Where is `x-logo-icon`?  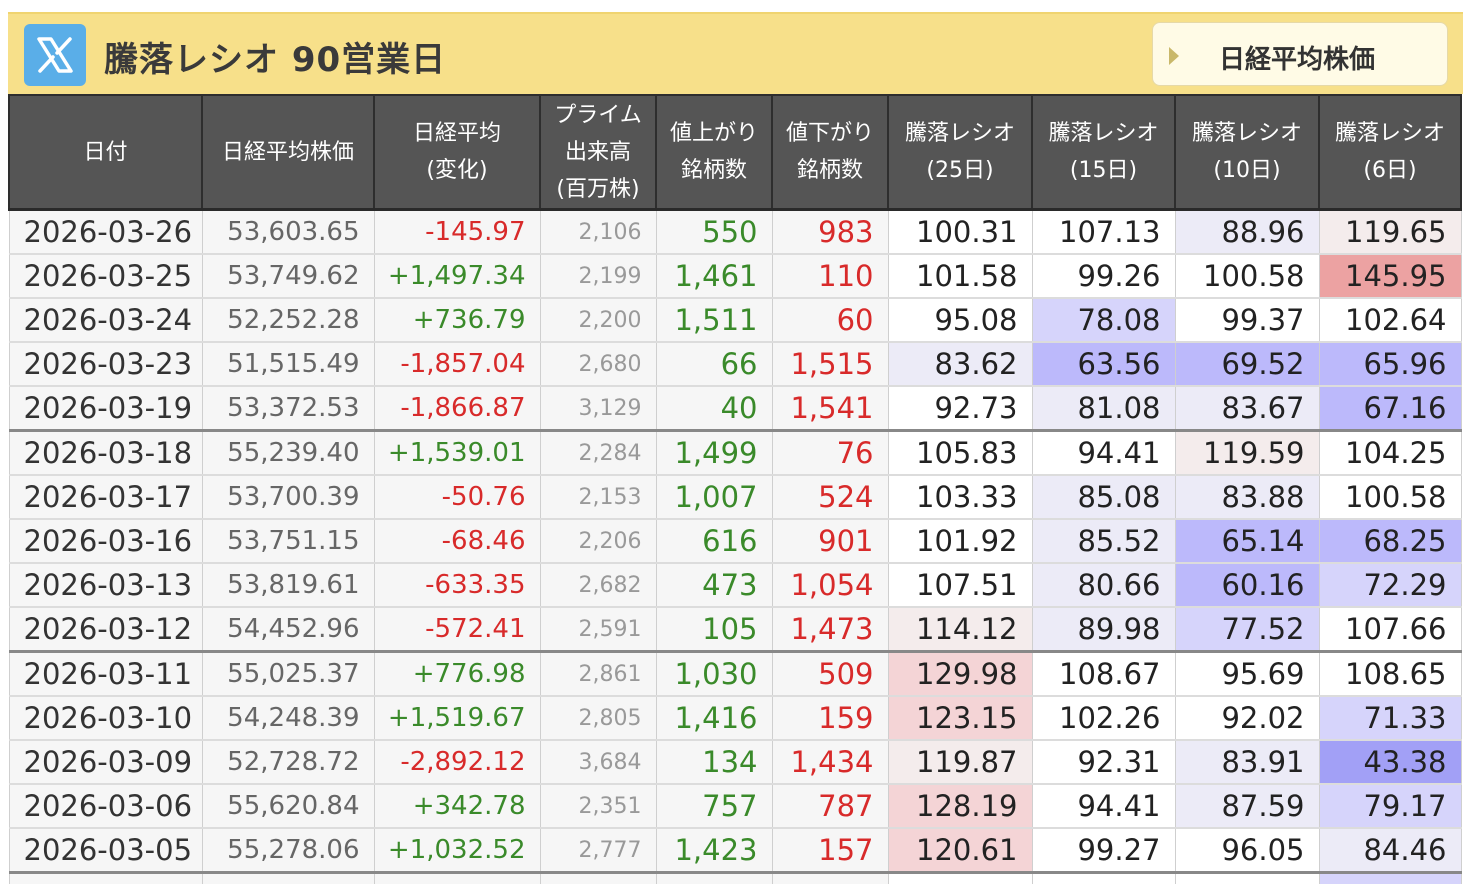 x-logo-icon is located at coordinates (55, 55).